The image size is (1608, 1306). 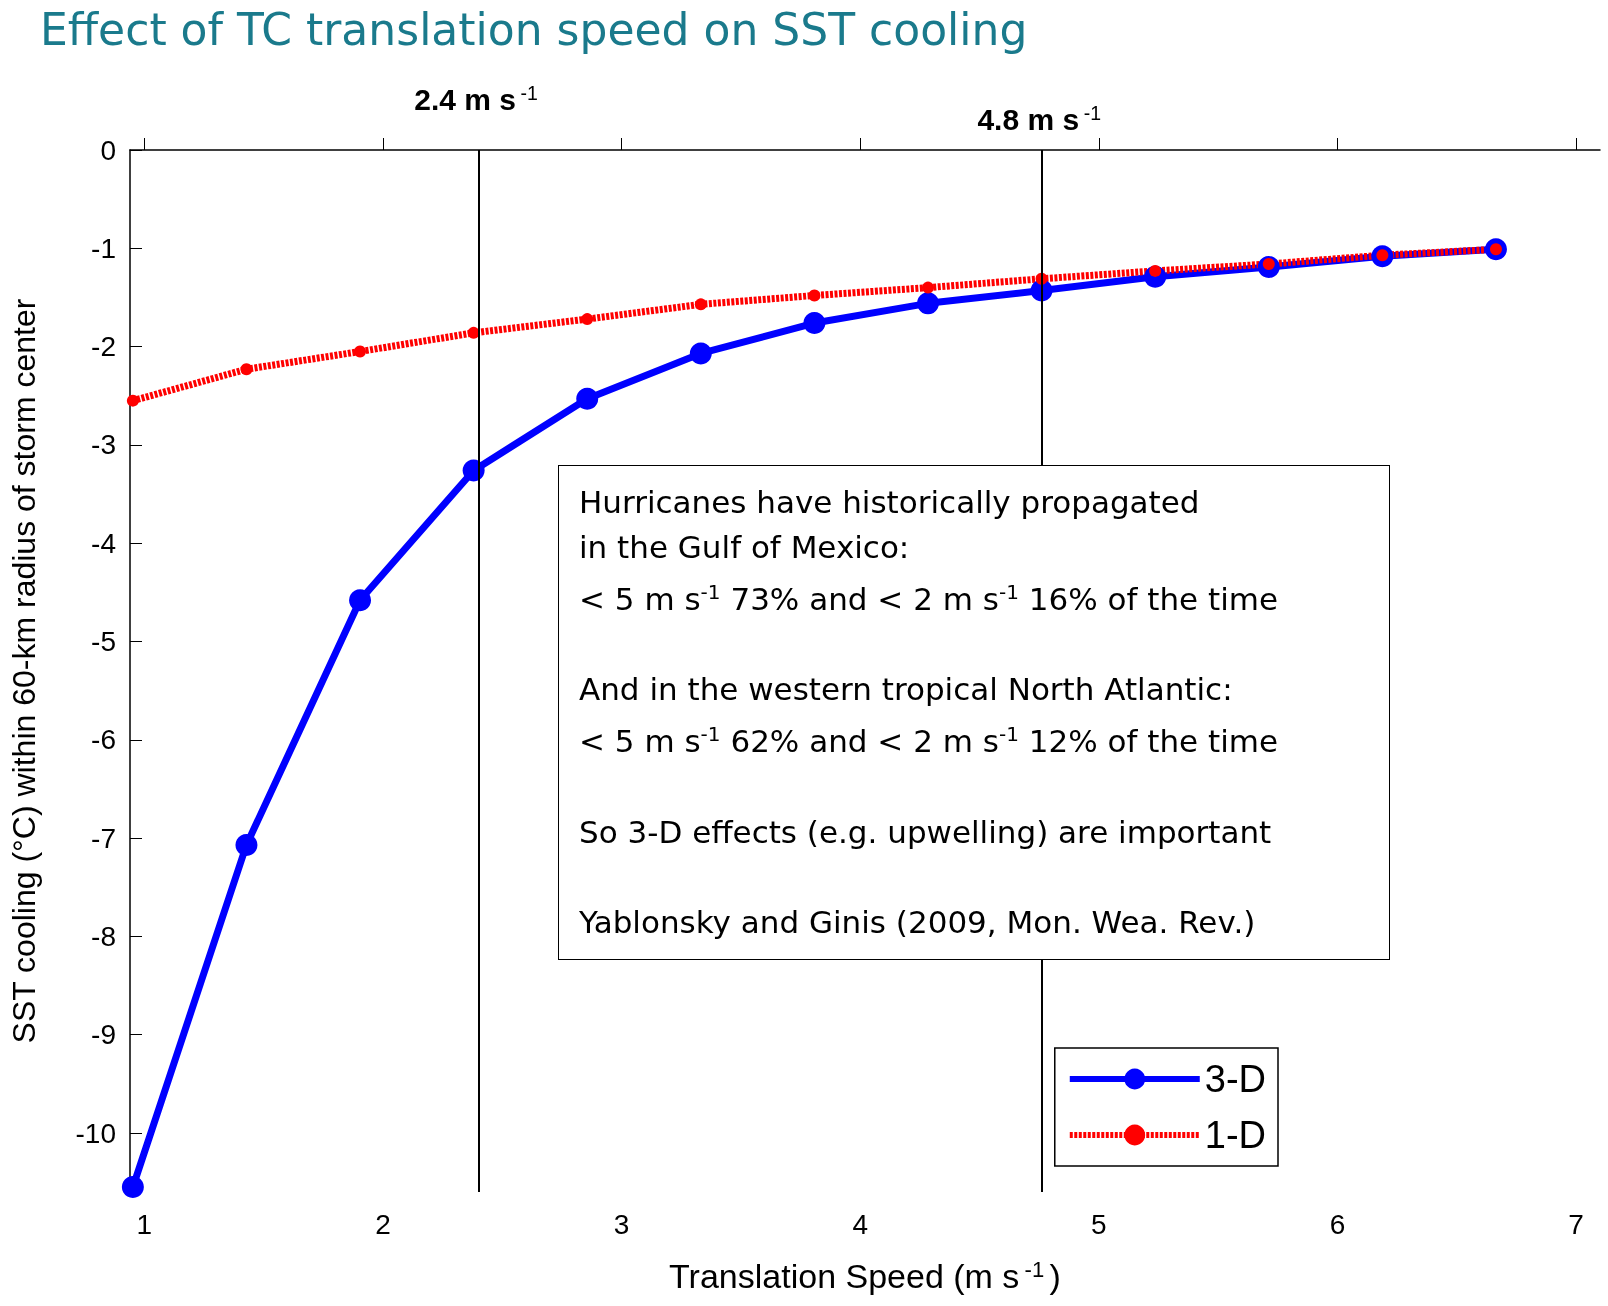 I want to click on x-tick-label: 4, so click(x=860, y=1224).